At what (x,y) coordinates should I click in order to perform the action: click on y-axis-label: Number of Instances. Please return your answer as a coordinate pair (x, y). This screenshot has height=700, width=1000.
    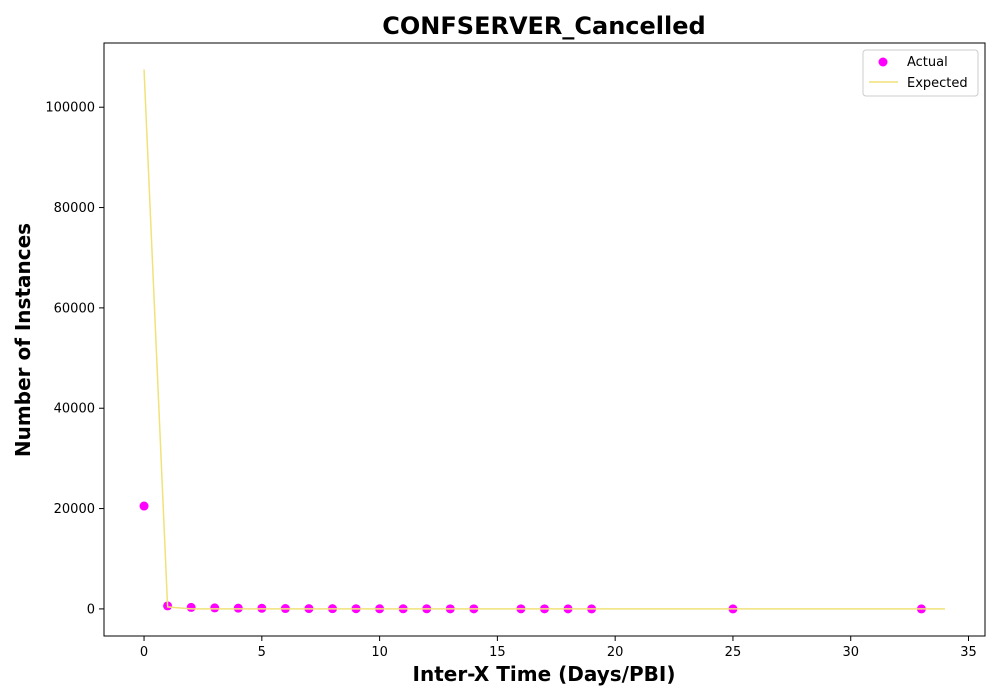
    Looking at the image, I should click on (23, 340).